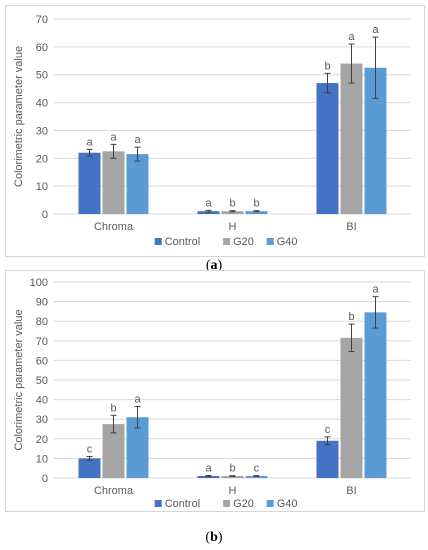  I want to click on caption-b-letter: b, so click(214, 537).